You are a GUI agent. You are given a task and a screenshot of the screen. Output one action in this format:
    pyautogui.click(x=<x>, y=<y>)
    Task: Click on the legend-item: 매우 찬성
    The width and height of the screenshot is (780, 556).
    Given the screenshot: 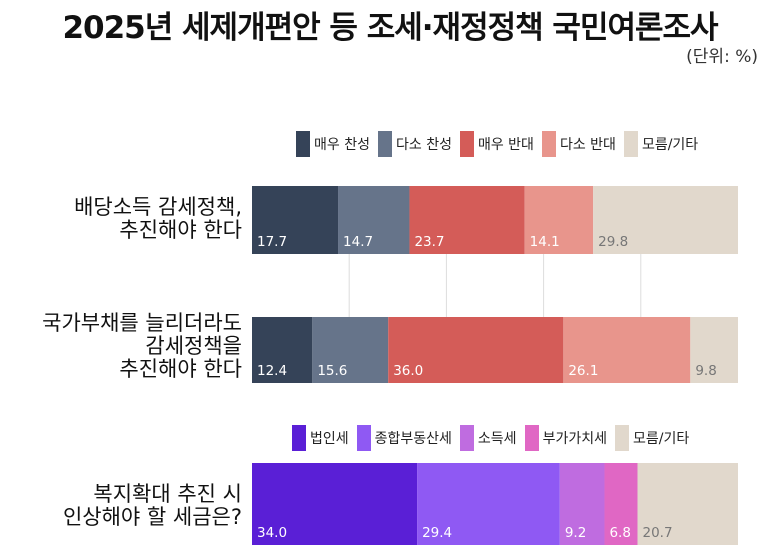 What is the action you would take?
    pyautogui.click(x=333, y=144)
    